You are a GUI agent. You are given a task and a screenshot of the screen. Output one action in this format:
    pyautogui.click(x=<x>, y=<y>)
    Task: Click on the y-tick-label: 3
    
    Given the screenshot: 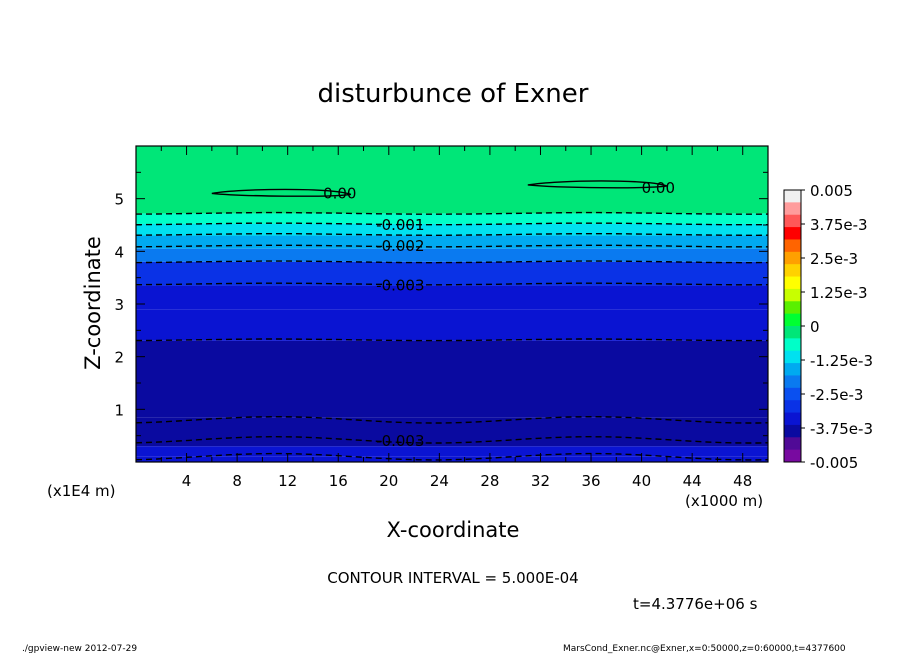 What is the action you would take?
    pyautogui.click(x=119, y=305)
    